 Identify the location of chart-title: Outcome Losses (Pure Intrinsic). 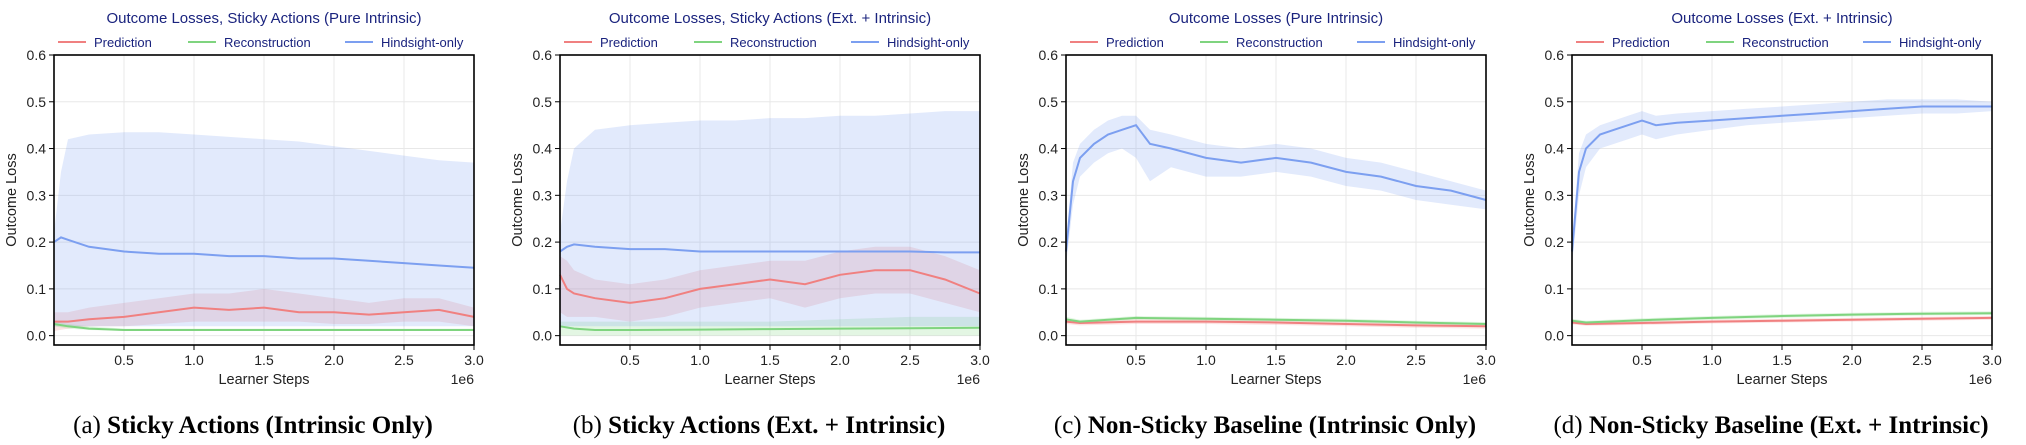
(1276, 18).